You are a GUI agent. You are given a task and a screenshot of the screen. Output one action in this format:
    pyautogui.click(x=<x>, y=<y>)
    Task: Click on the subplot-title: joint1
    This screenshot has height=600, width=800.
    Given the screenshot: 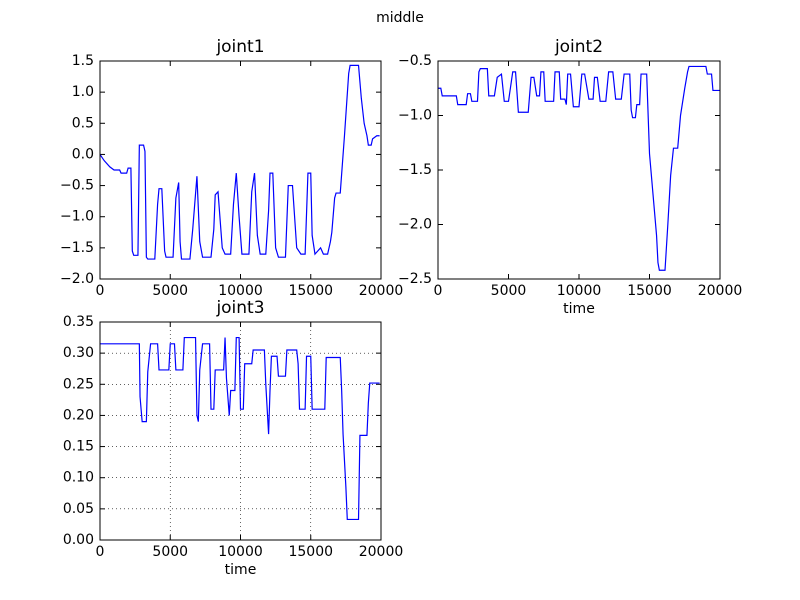 What is the action you would take?
    pyautogui.click(x=239, y=47)
    